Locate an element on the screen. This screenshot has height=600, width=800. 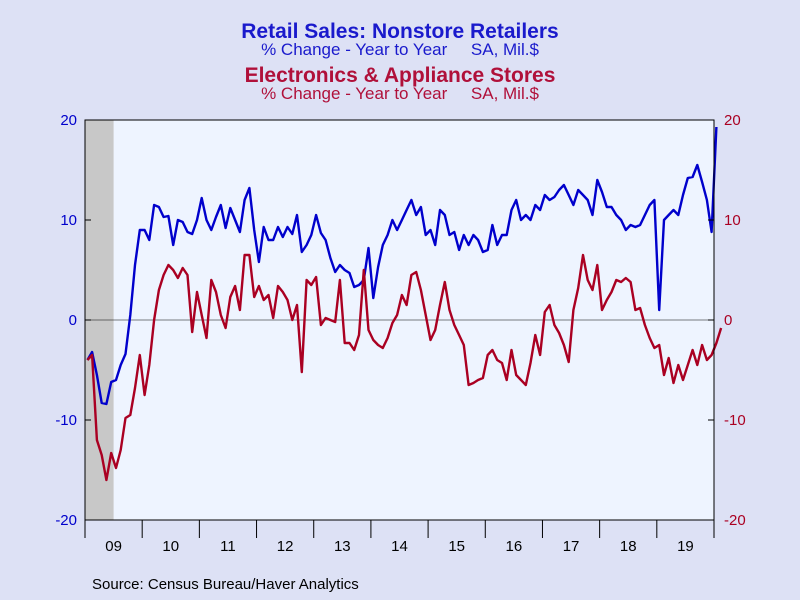
x-tick-label: 10 is located at coordinates (170, 546).